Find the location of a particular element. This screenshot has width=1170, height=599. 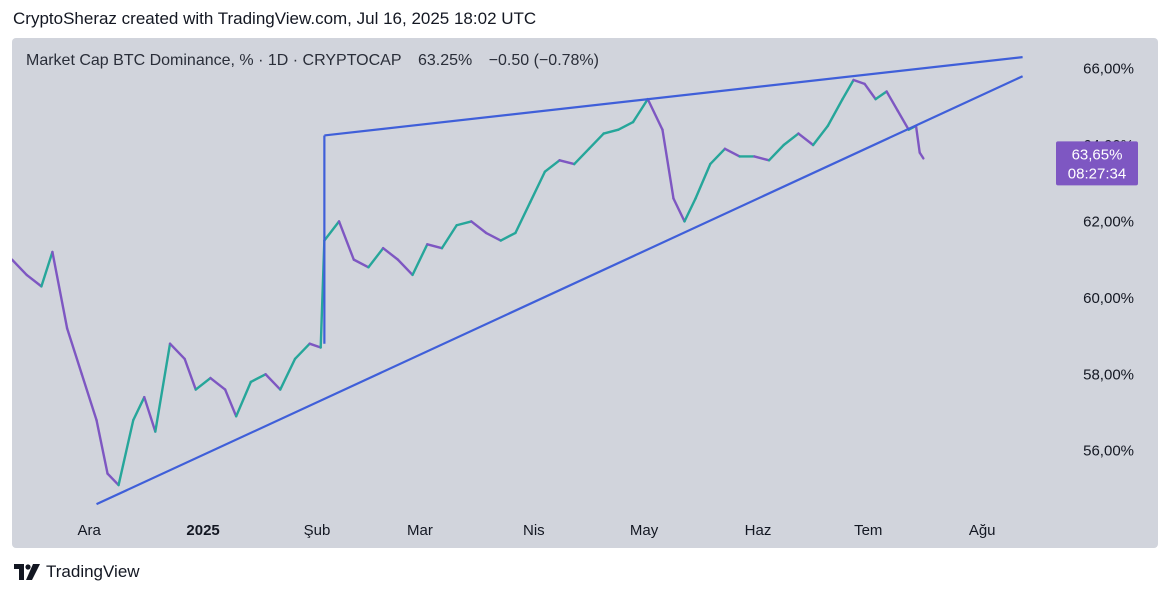

change-value: −0.50 (−0.78%) is located at coordinates (543, 60).